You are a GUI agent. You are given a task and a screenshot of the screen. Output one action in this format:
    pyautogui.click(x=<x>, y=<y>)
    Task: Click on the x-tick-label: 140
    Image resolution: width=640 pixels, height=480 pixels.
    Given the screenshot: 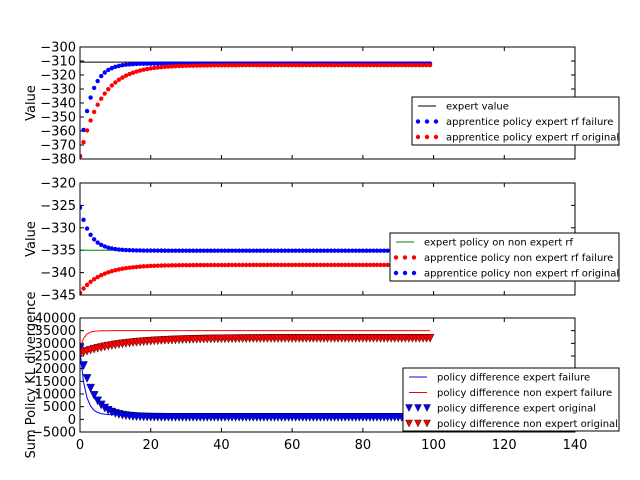 What is the action you would take?
    pyautogui.click(x=575, y=445)
    